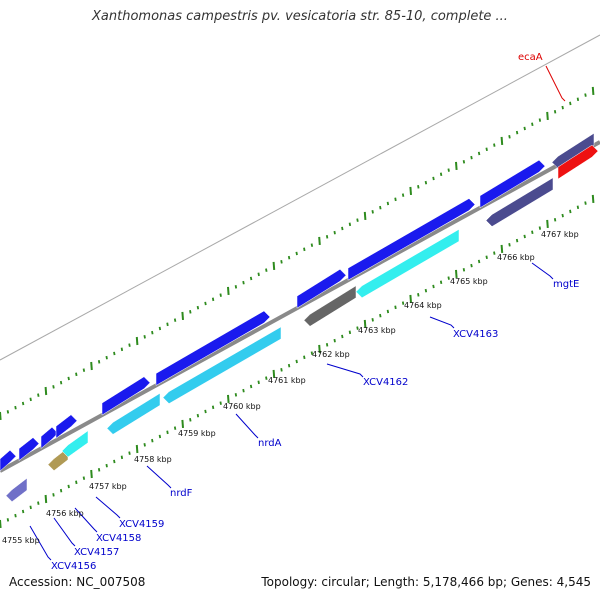 The width and height of the screenshot is (600, 600). What do you see at coordinates (566, 284) in the screenshot?
I see `gene-label-mgte: mgtE` at bounding box center [566, 284].